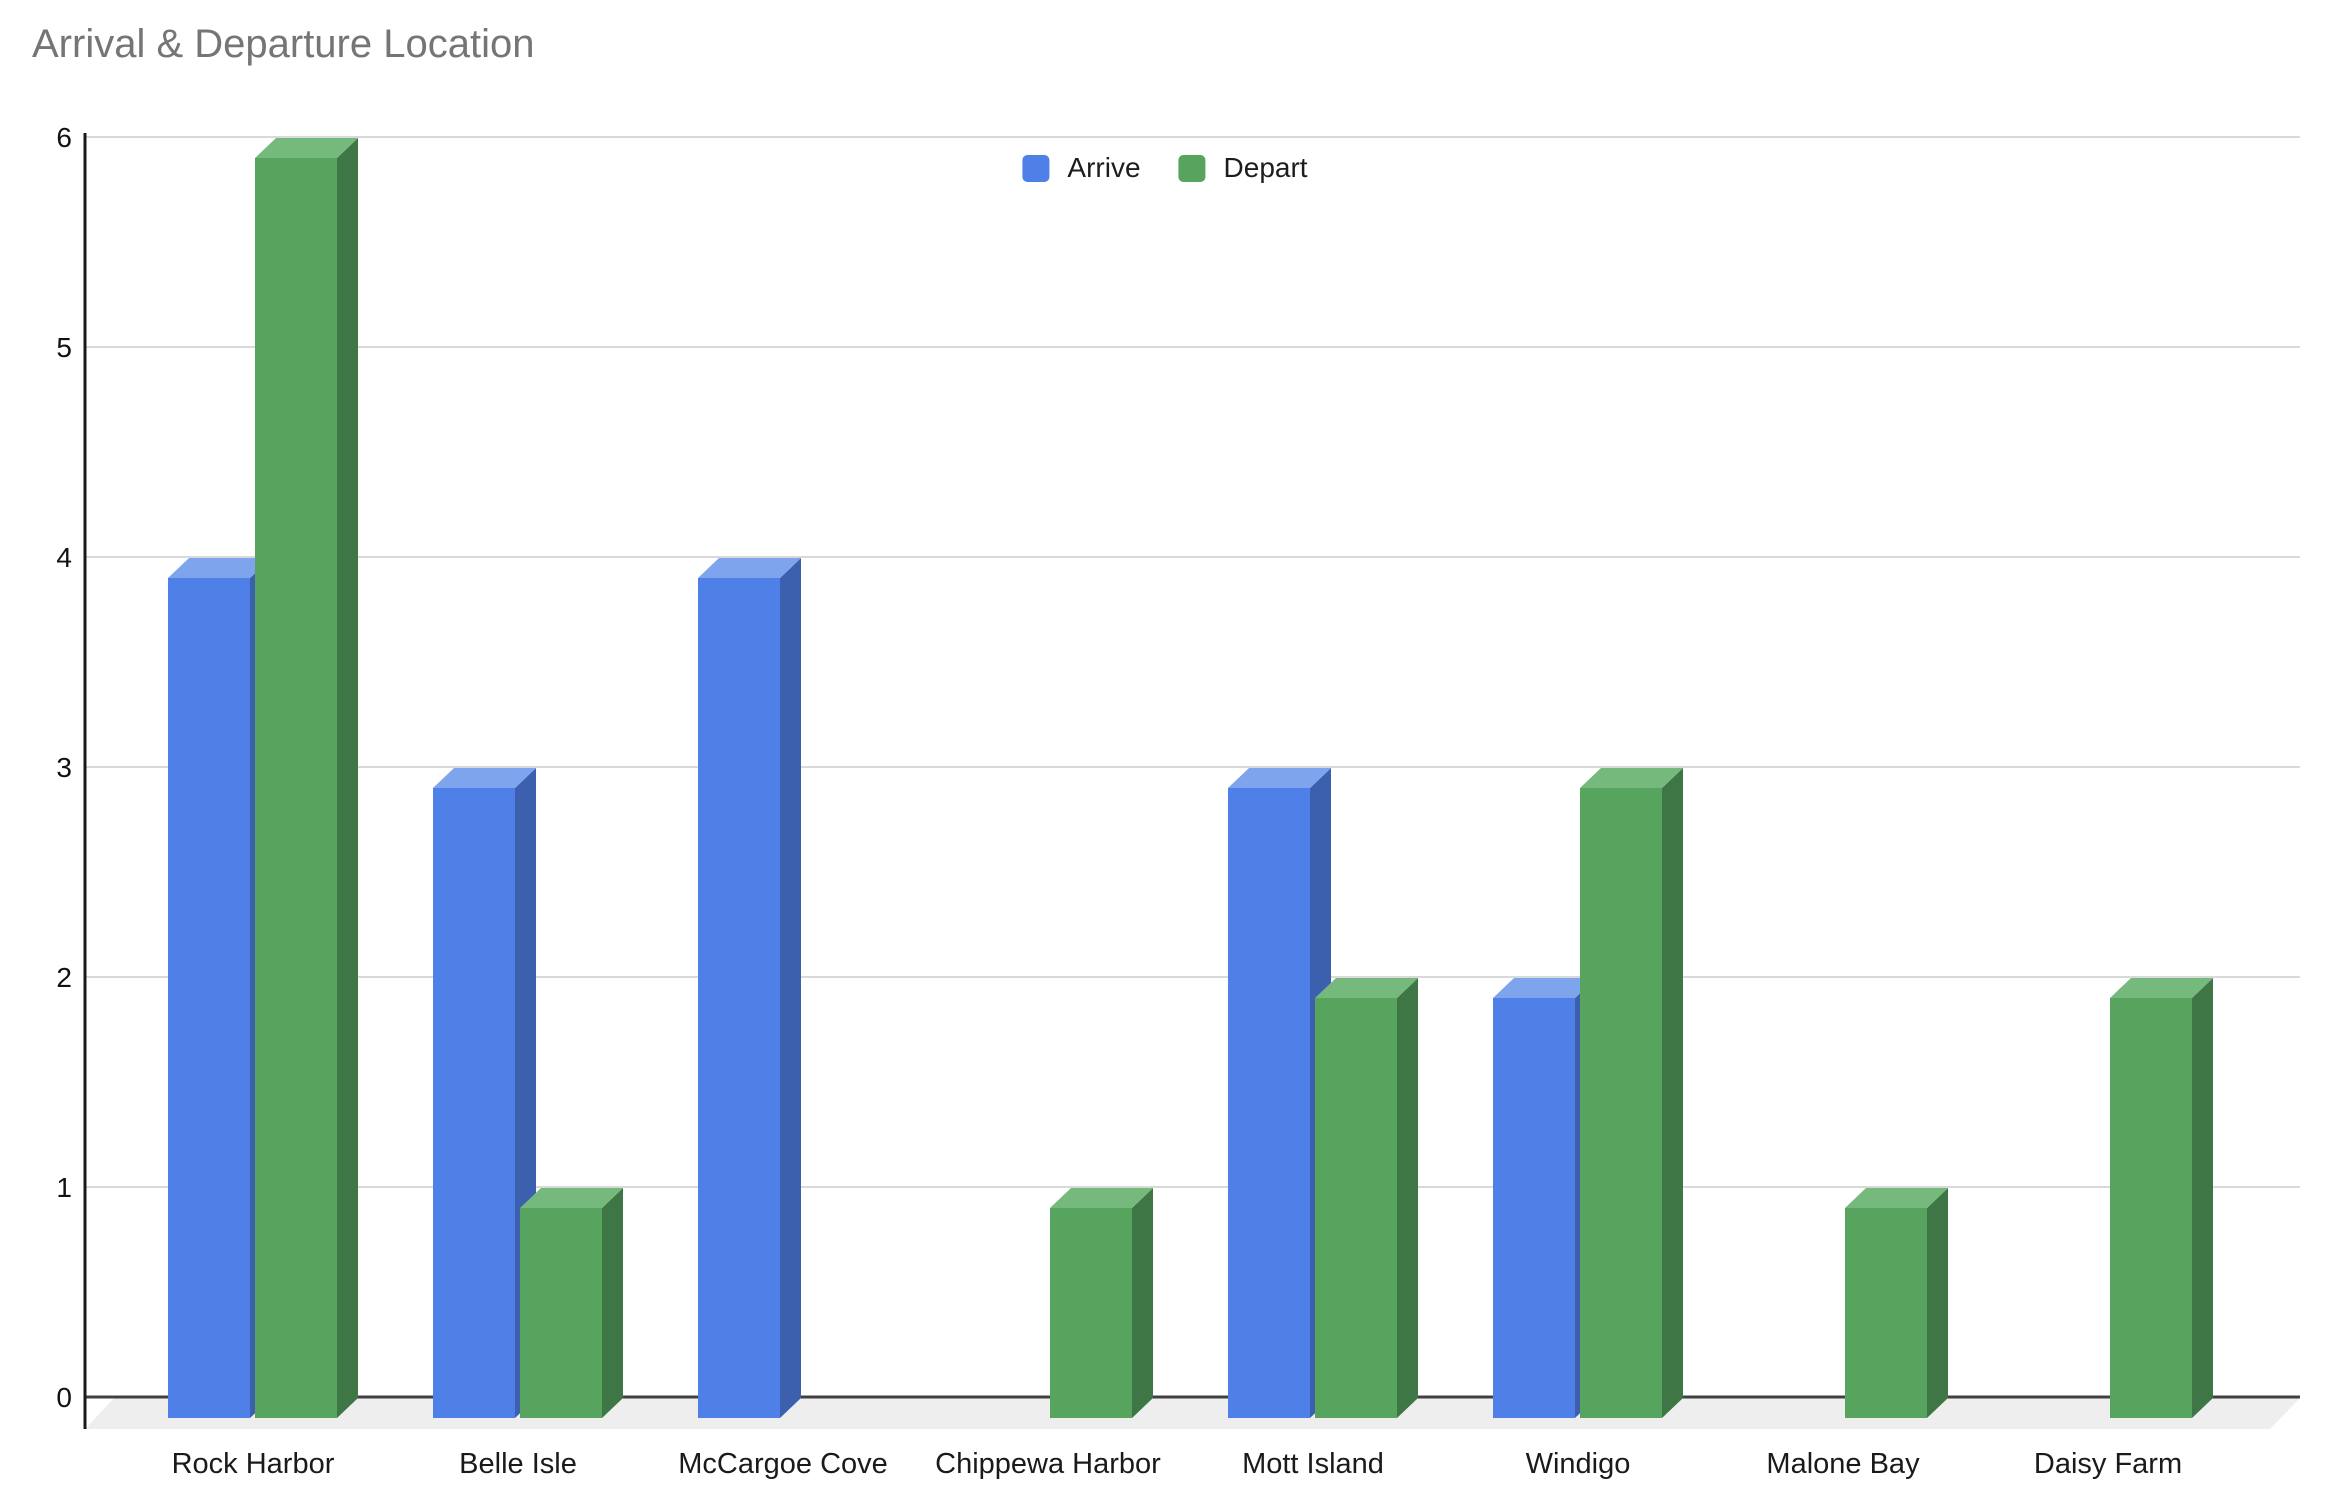 The height and width of the screenshot is (1508, 2330). I want to click on x-axis-label: Rock Harbor, so click(253, 1464).